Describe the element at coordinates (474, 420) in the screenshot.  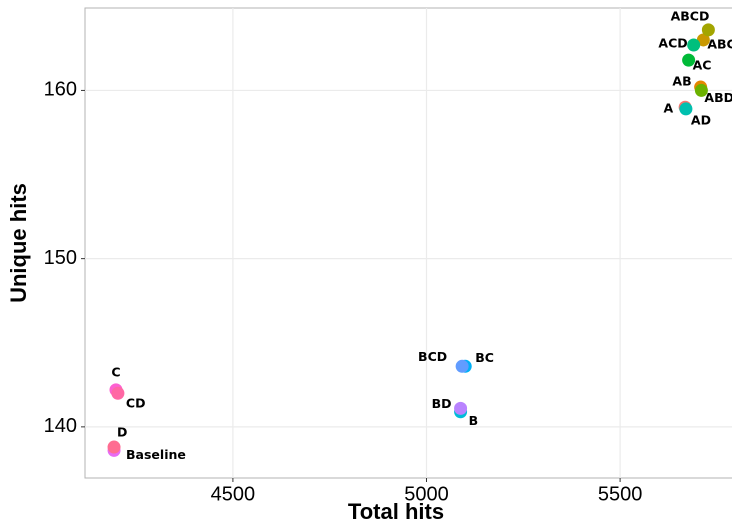
I see `point-label: B` at that location.